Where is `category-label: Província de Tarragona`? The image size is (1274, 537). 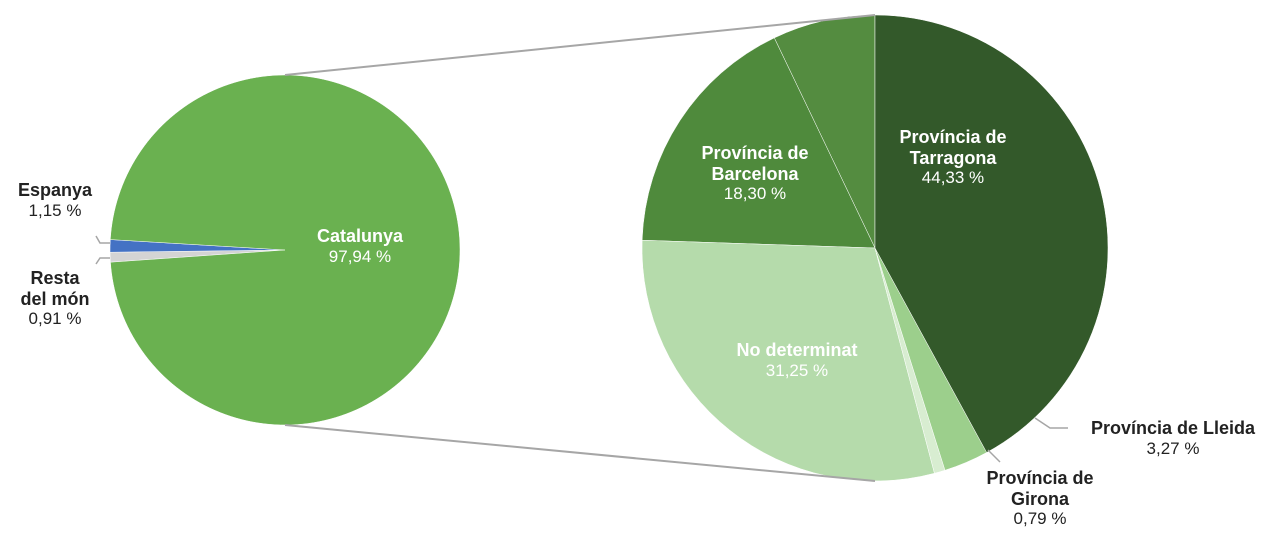
category-label: Província de Tarragona is located at coordinates (953, 147).